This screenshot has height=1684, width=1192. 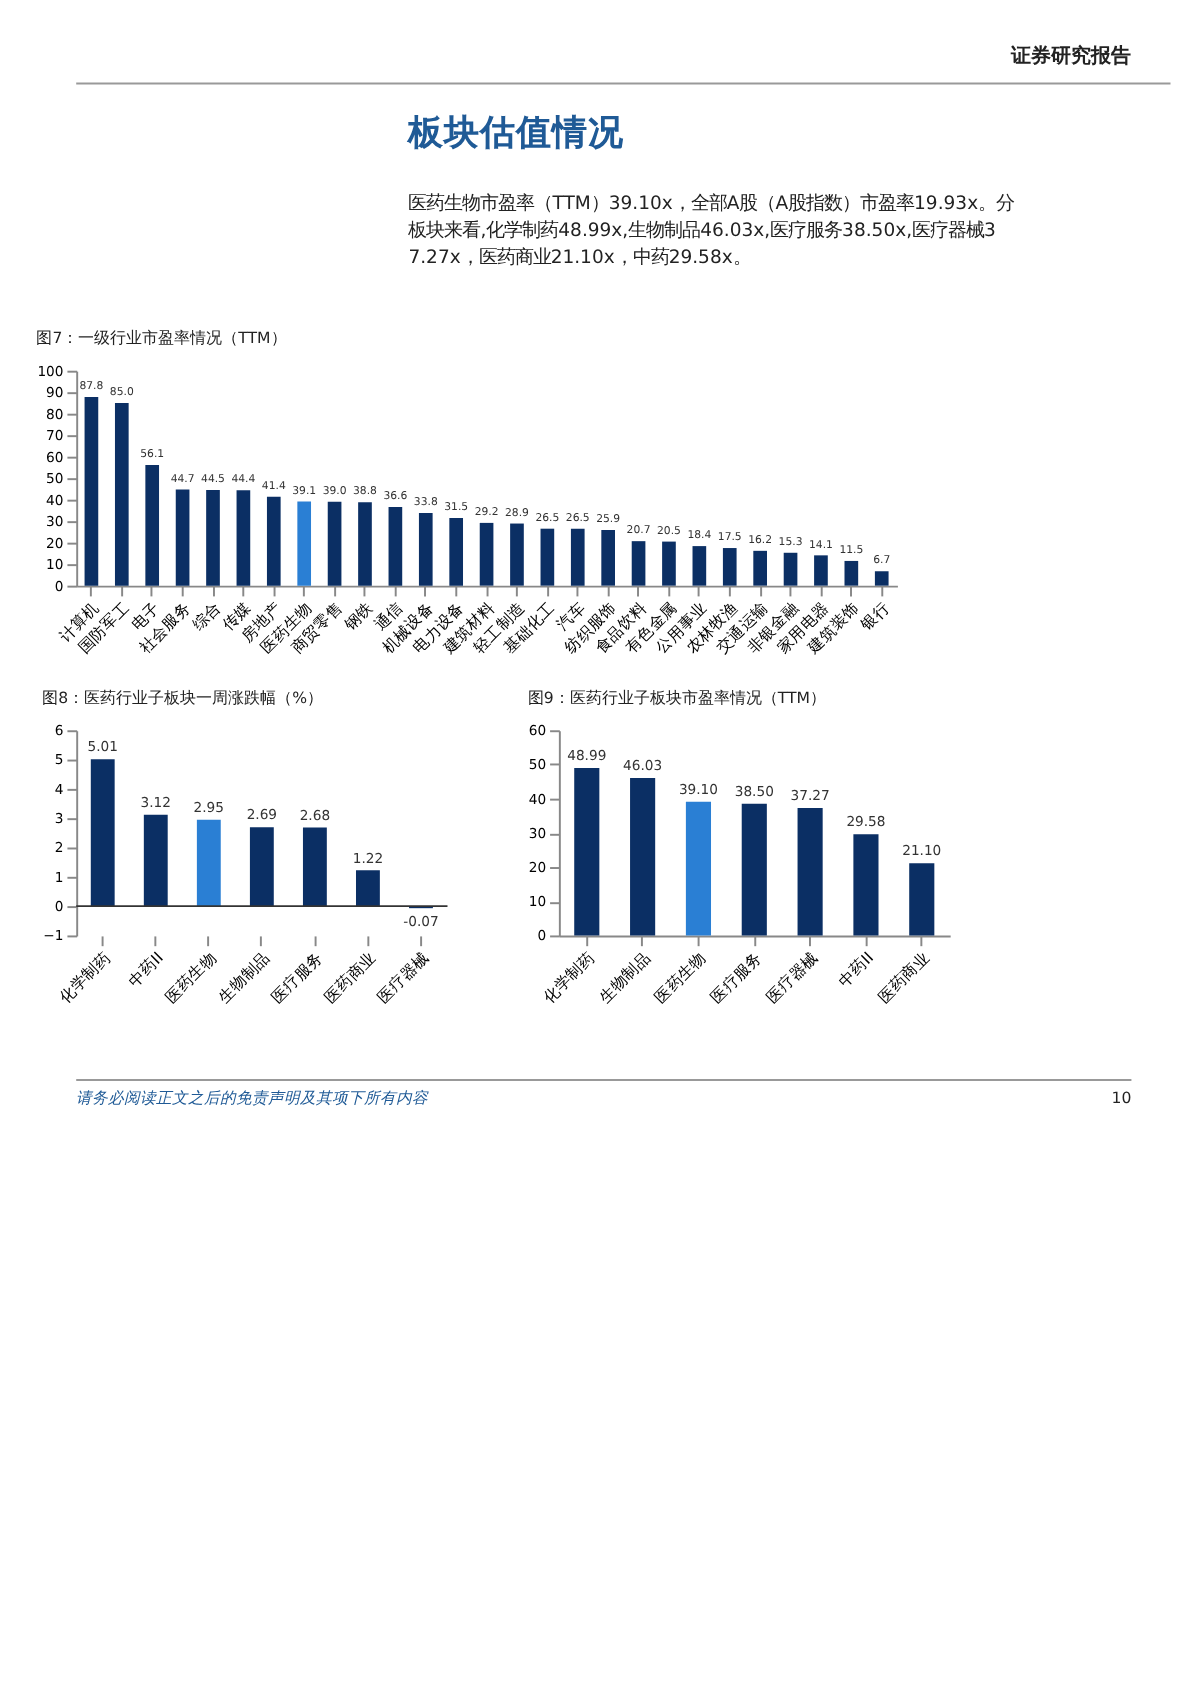 I want to click on text: 医药生物市盈率（TTM）39.10x，全部A股（A股指数）市盈率19.93x。分板块来看,化学制药48.99x,生物制品46.03x,医疗服务38.50x,医疗器械37.27x，医药商业21.10x，中药29.58x。, so click(x=710, y=231).